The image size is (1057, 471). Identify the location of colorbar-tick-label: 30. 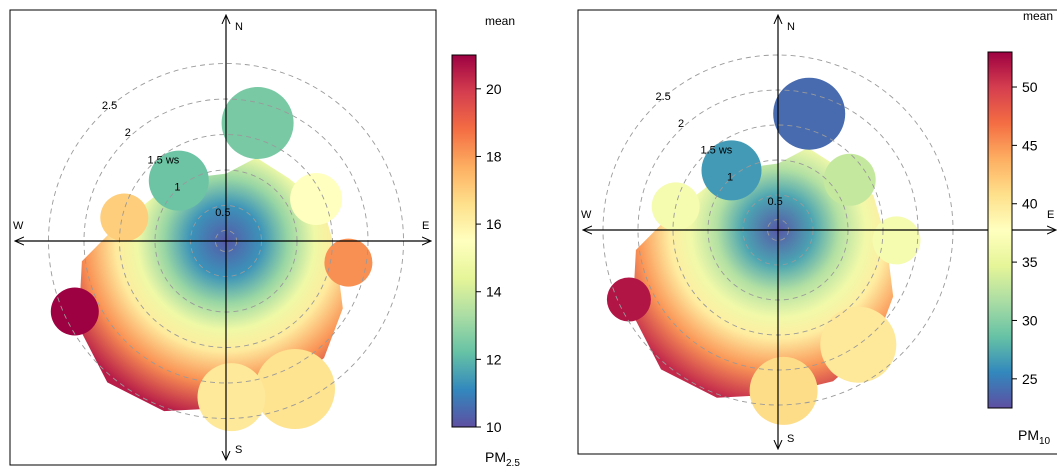
(1030, 320).